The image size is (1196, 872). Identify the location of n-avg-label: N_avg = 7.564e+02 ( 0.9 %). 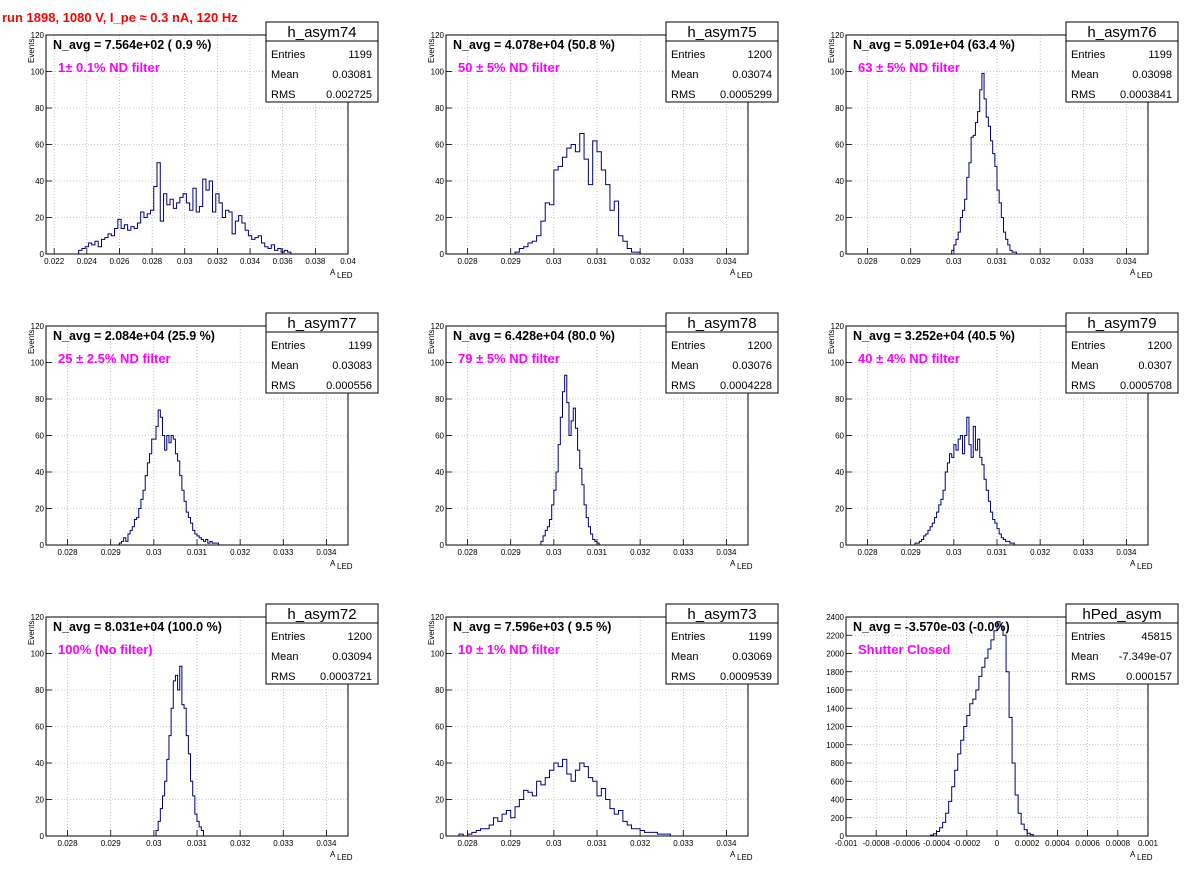
(132, 45).